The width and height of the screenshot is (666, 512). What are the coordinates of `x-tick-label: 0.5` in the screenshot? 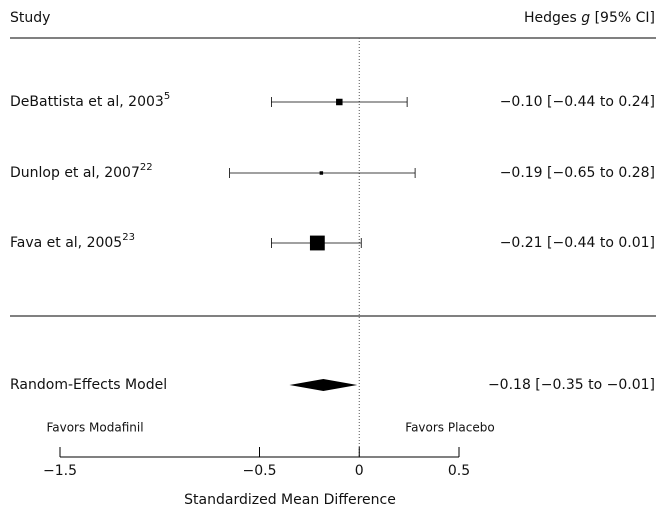 It's located at (459, 471).